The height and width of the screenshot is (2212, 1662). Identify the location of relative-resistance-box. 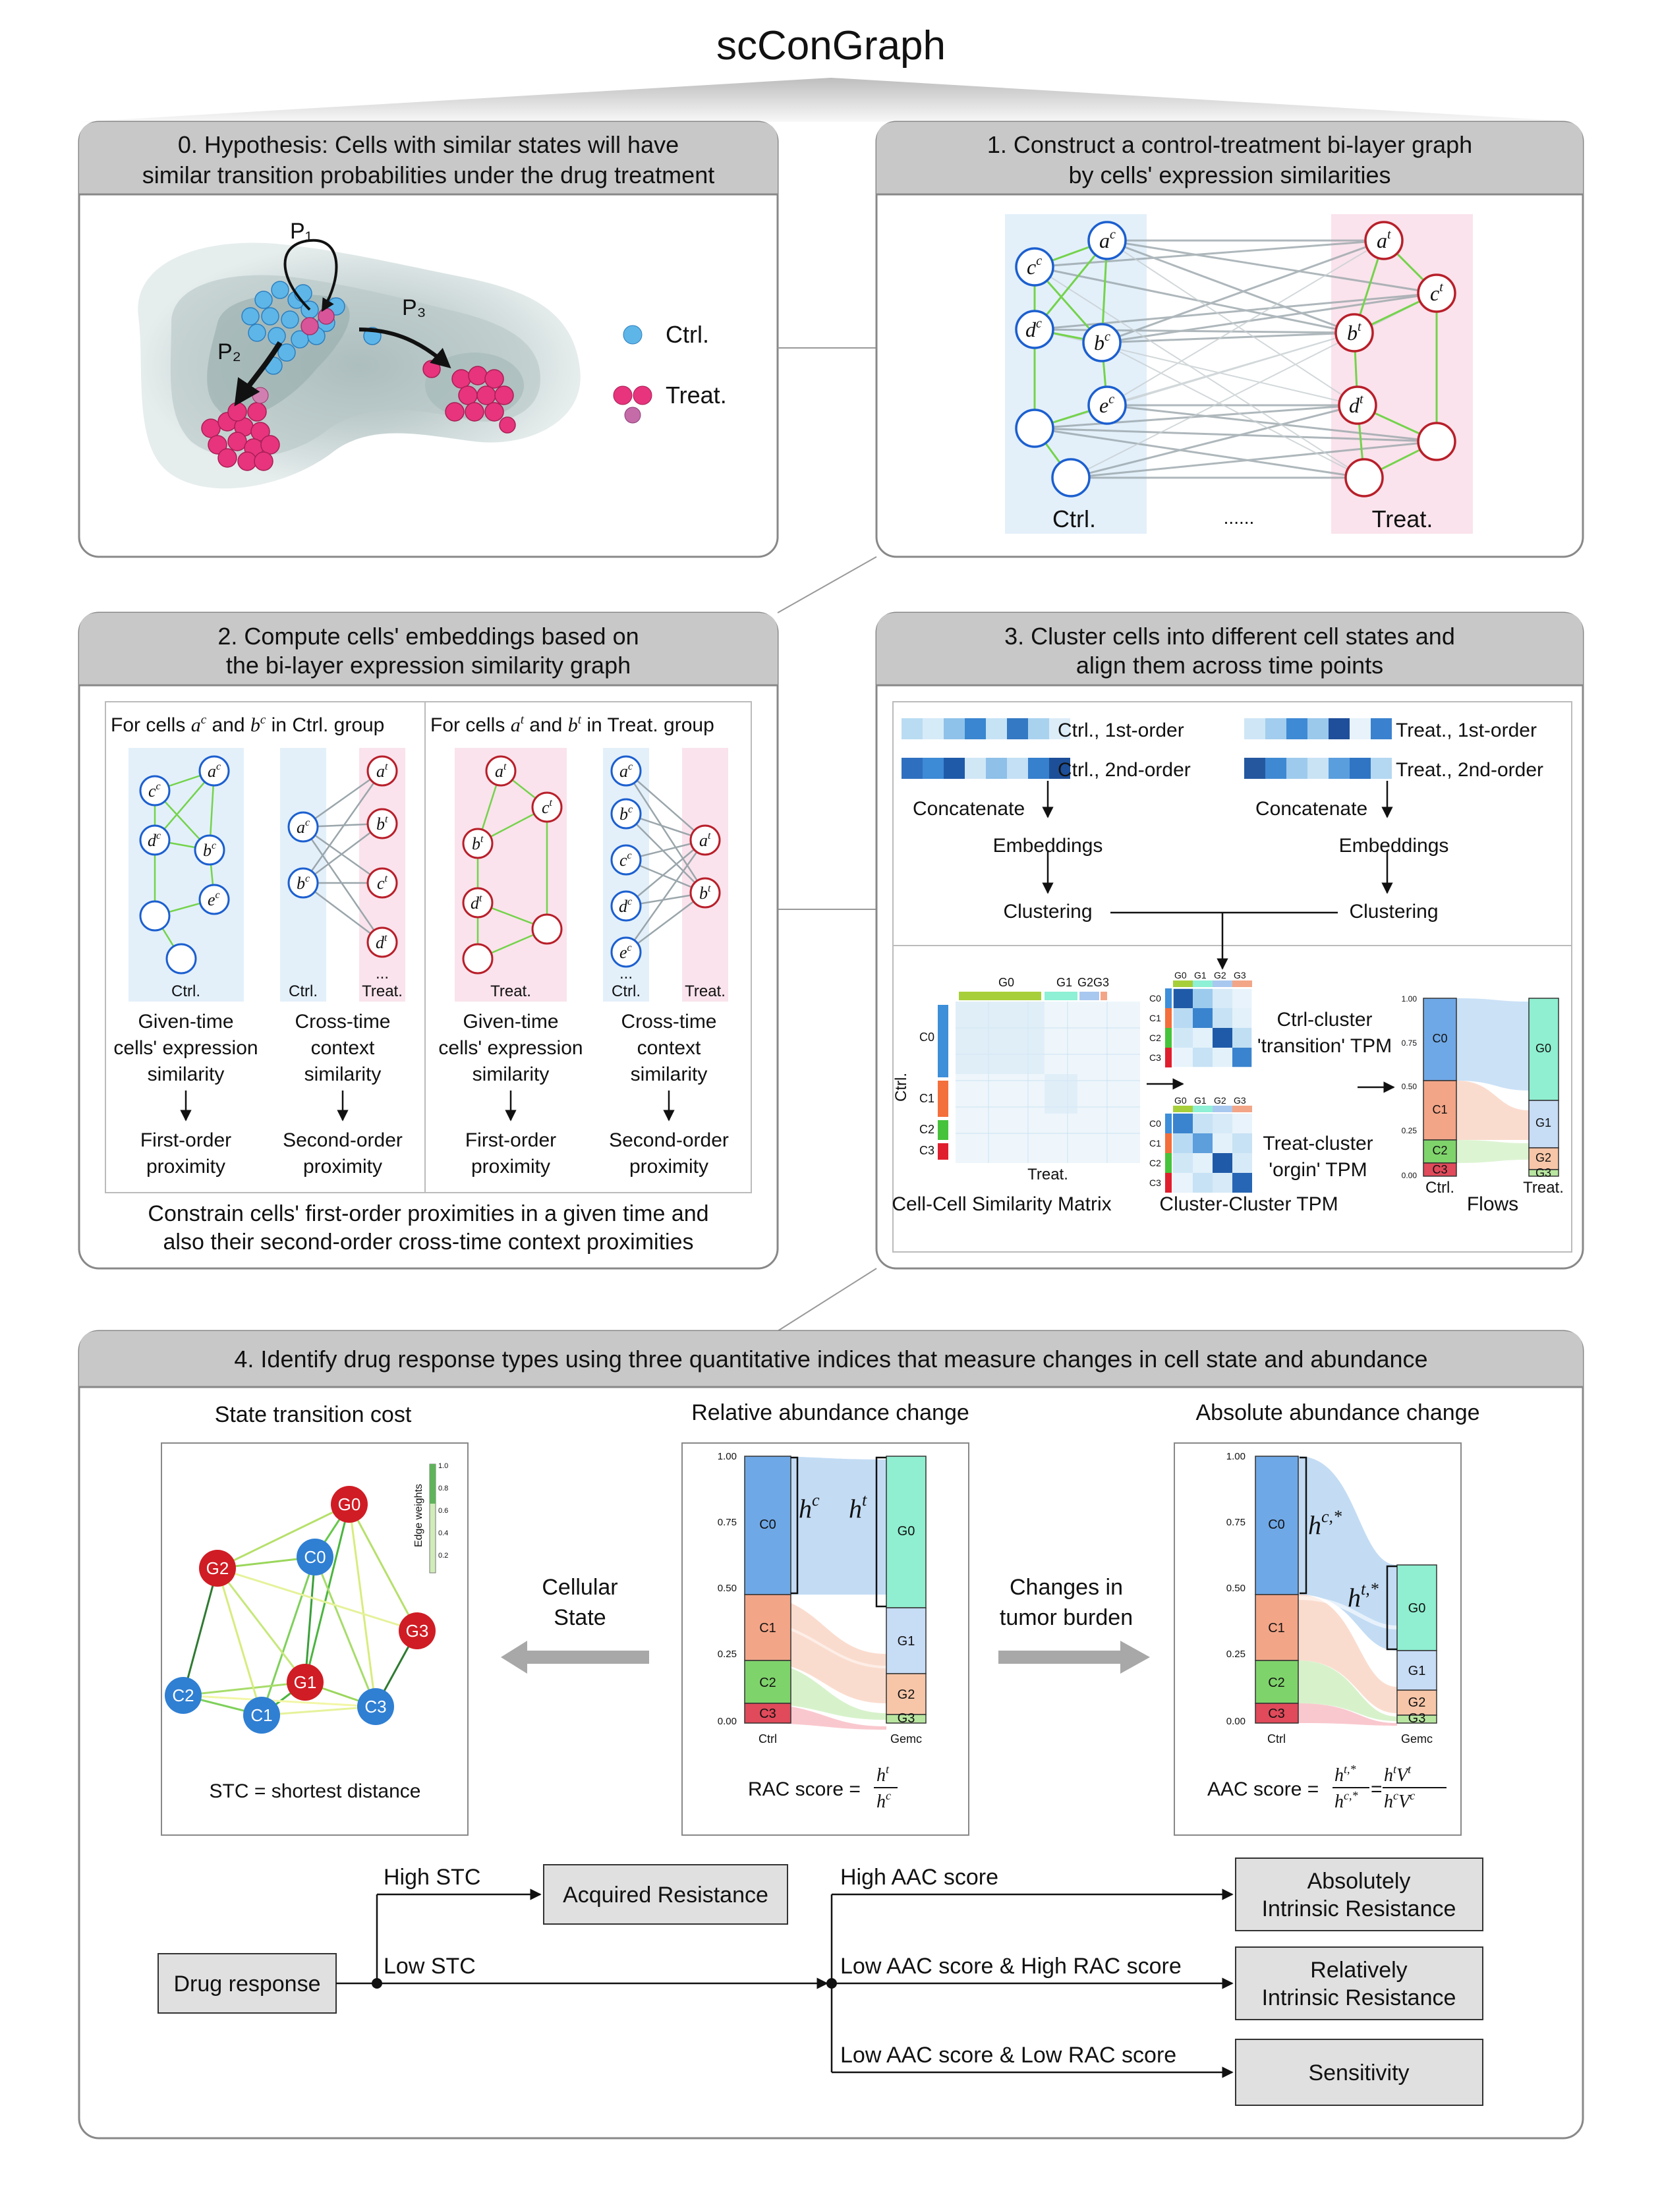
(1359, 1983).